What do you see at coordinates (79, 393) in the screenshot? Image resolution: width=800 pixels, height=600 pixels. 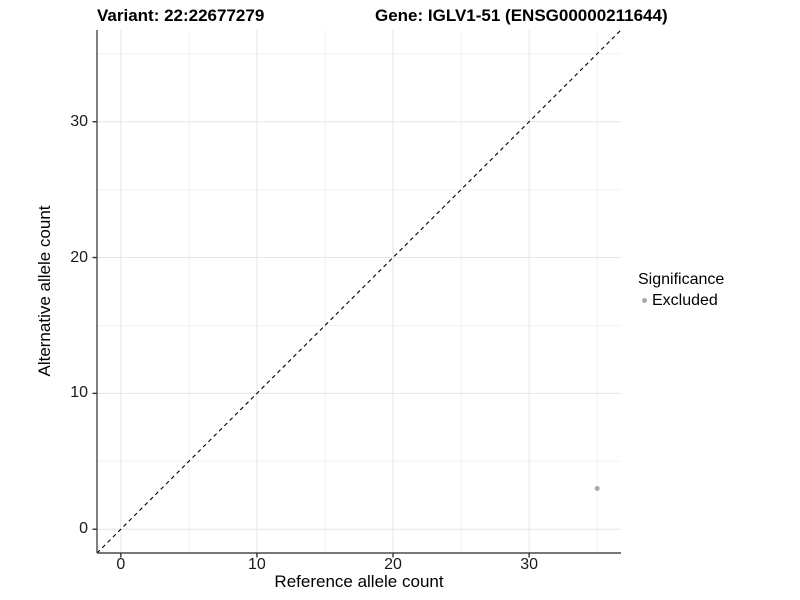 I see `y-tick-label: 10` at bounding box center [79, 393].